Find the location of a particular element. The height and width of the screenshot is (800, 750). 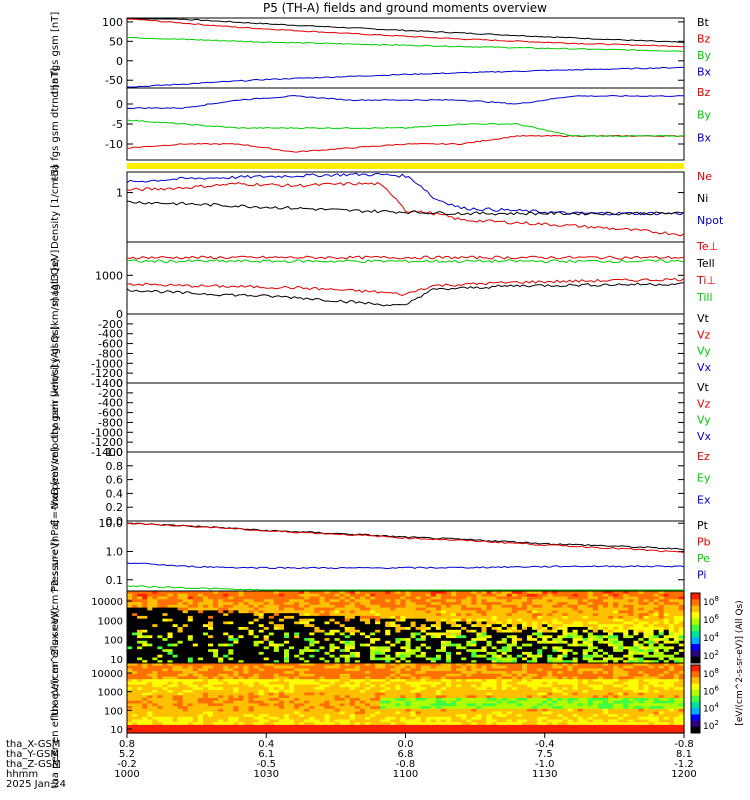

tick-label: -1400 is located at coordinates (107, 452).